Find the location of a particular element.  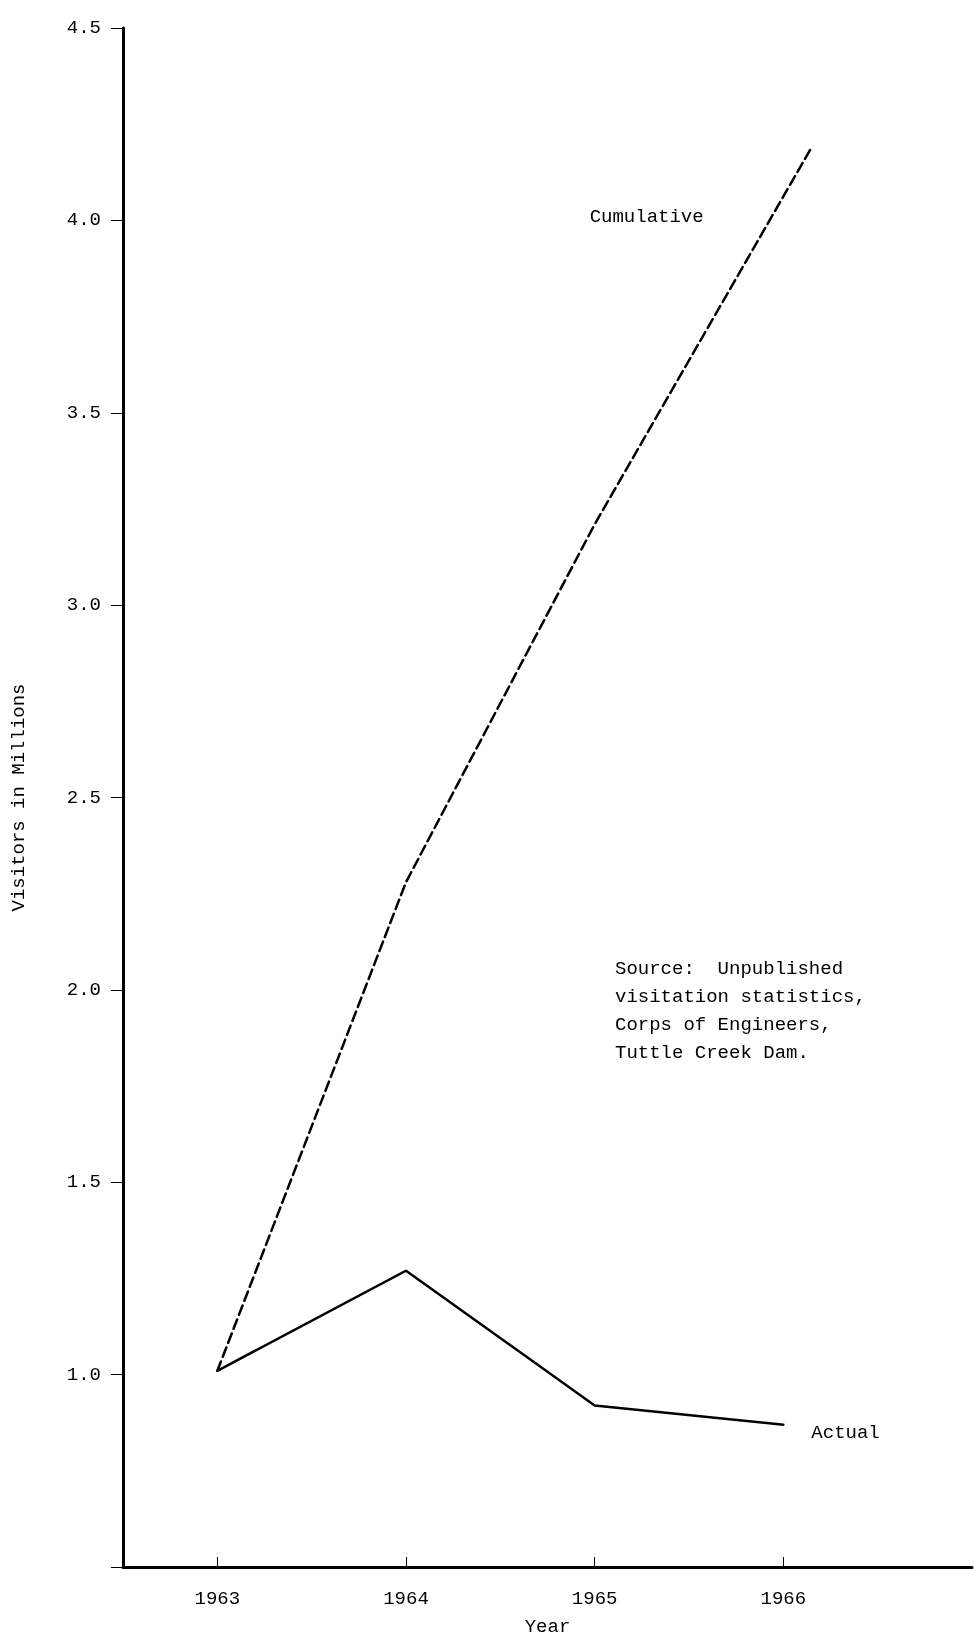

x-tick-label: 1963 is located at coordinates (217, 1598).